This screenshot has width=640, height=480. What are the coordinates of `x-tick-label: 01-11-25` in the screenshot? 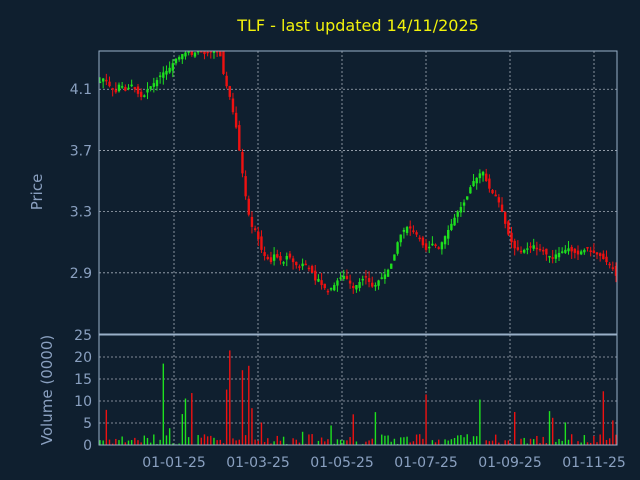 It's located at (594, 463).